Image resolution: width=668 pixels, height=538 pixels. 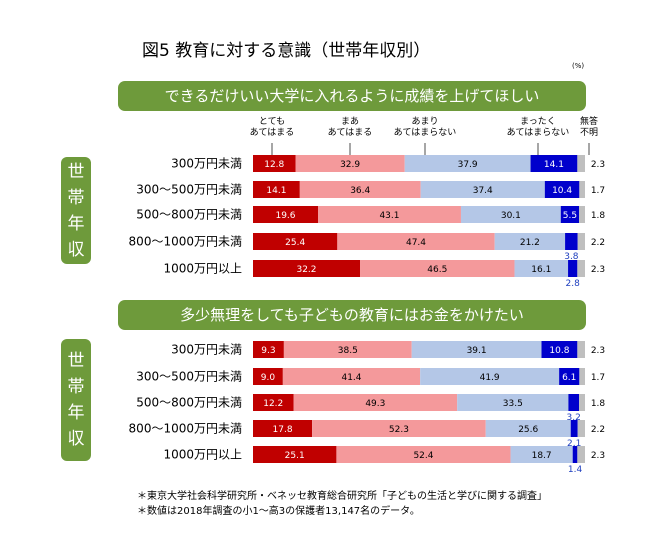 I want to click on data-label: 36.4, so click(x=360, y=191).